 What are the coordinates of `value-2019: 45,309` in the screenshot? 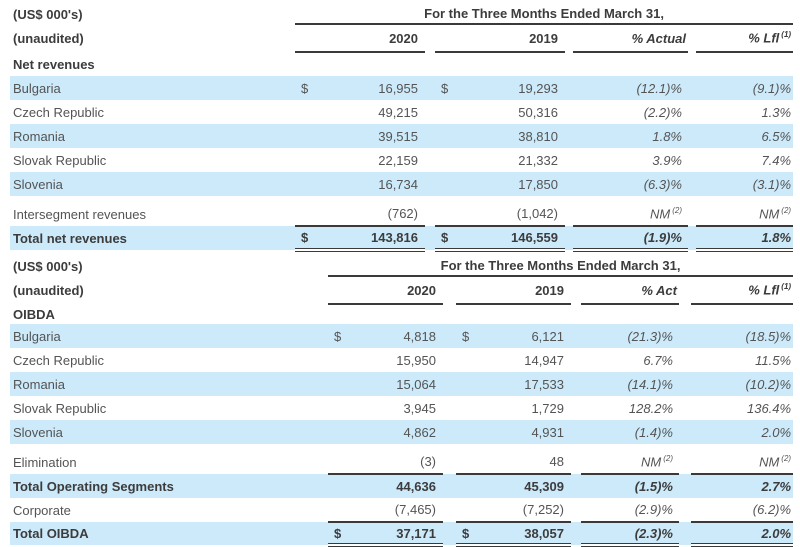 It's located at (544, 486).